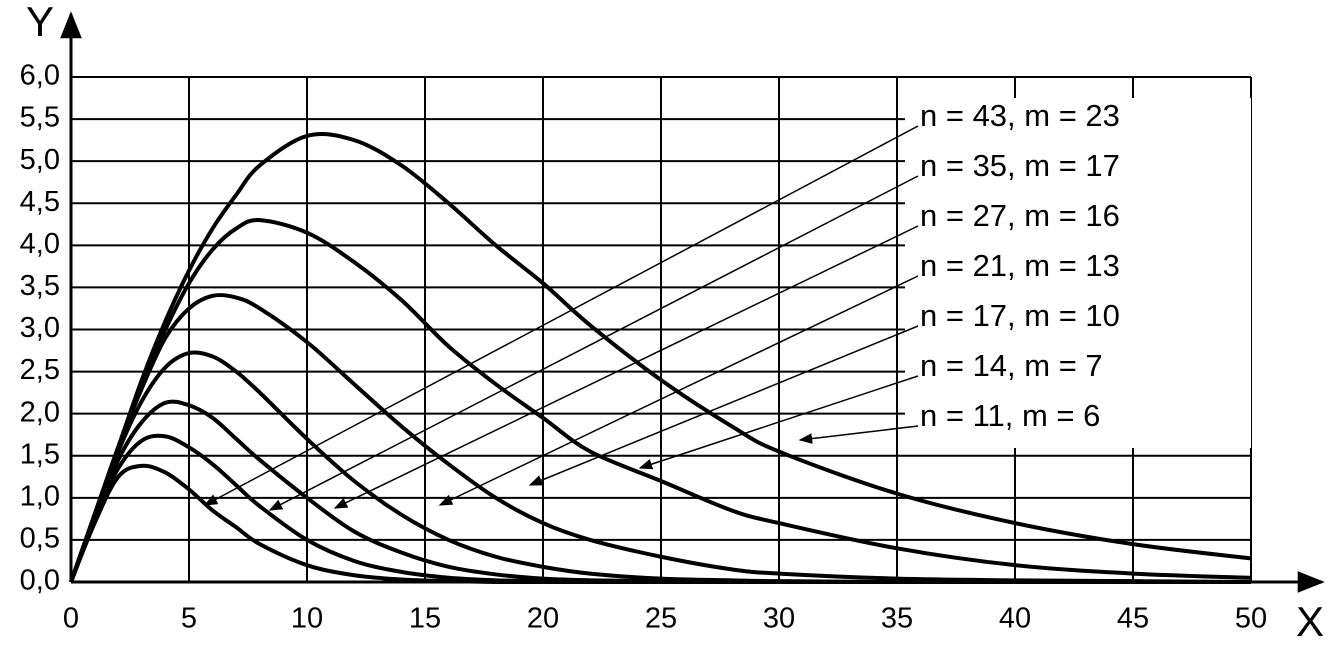  What do you see at coordinates (40, 370) in the screenshot?
I see `y-tick-label: 2,5` at bounding box center [40, 370].